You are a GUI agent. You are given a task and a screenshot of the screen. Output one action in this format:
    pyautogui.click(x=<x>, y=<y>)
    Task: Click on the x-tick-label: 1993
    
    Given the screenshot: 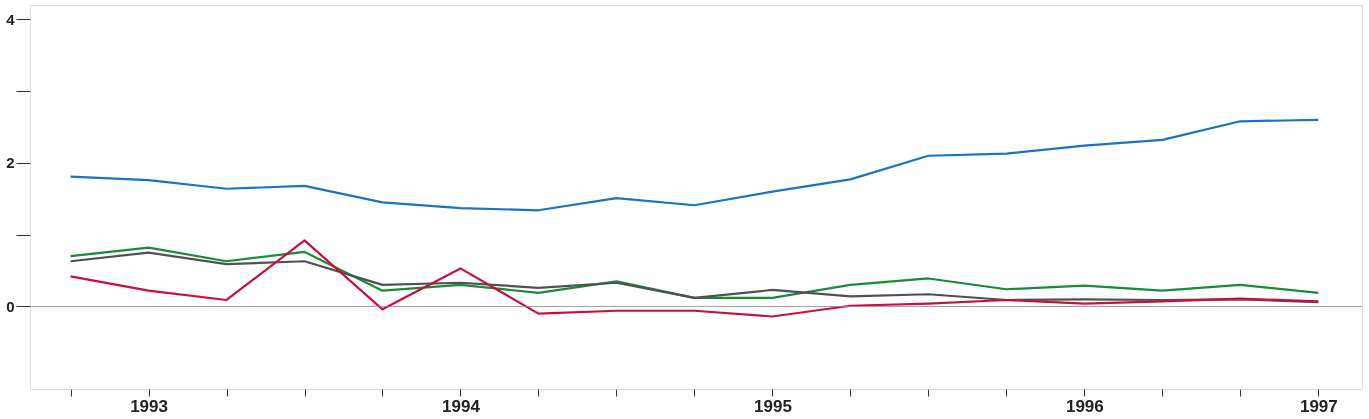 What is the action you would take?
    pyautogui.click(x=149, y=406)
    